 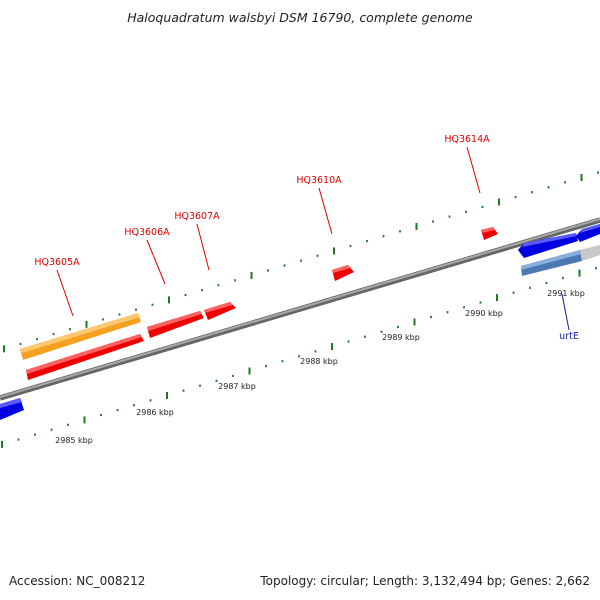 What do you see at coordinates (147, 232) in the screenshot?
I see `gene-label-hq3606a: HQ3606A` at bounding box center [147, 232].